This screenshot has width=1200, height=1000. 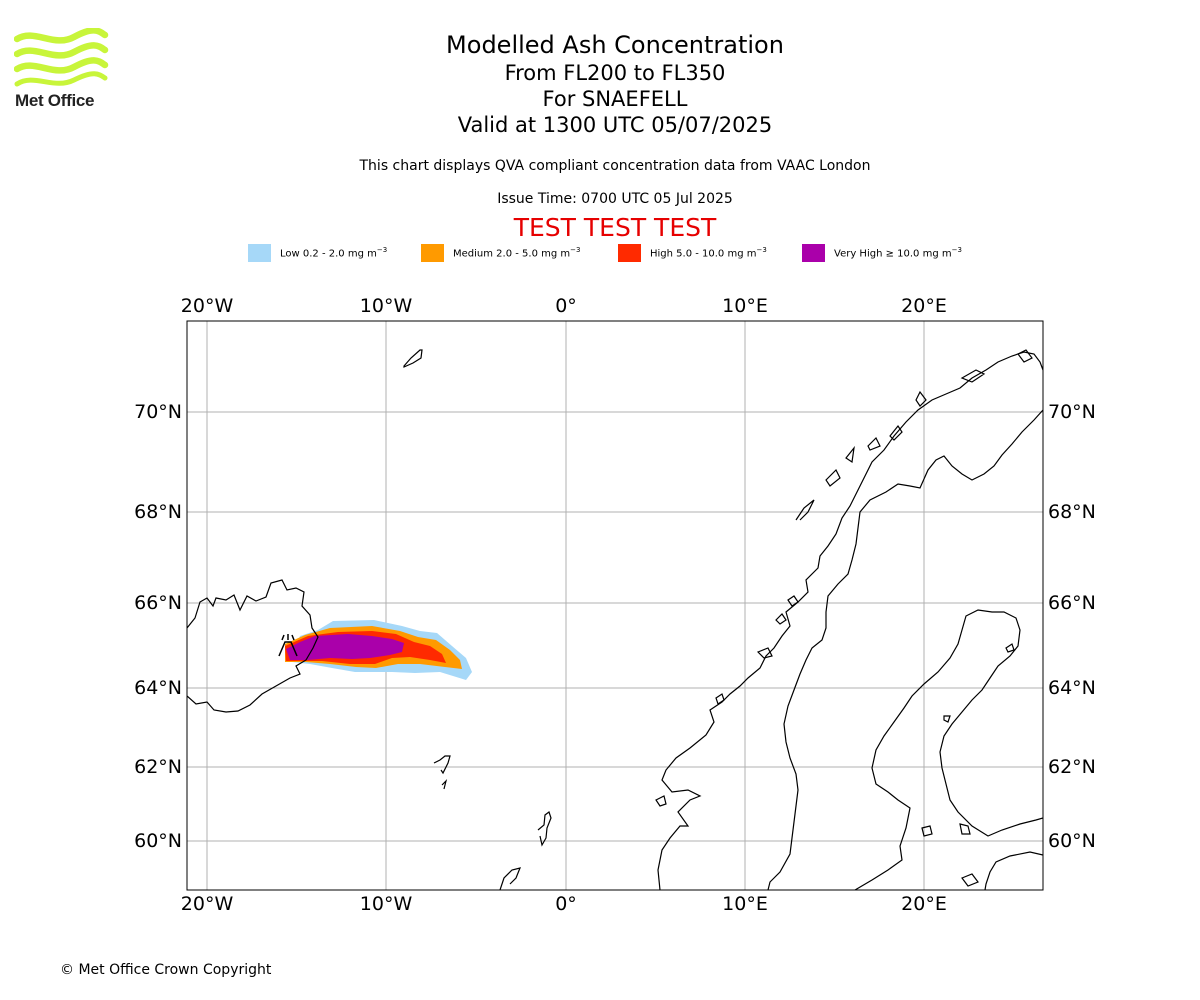 I want to click on coastline-jan-mayen, so click(x=413, y=358).